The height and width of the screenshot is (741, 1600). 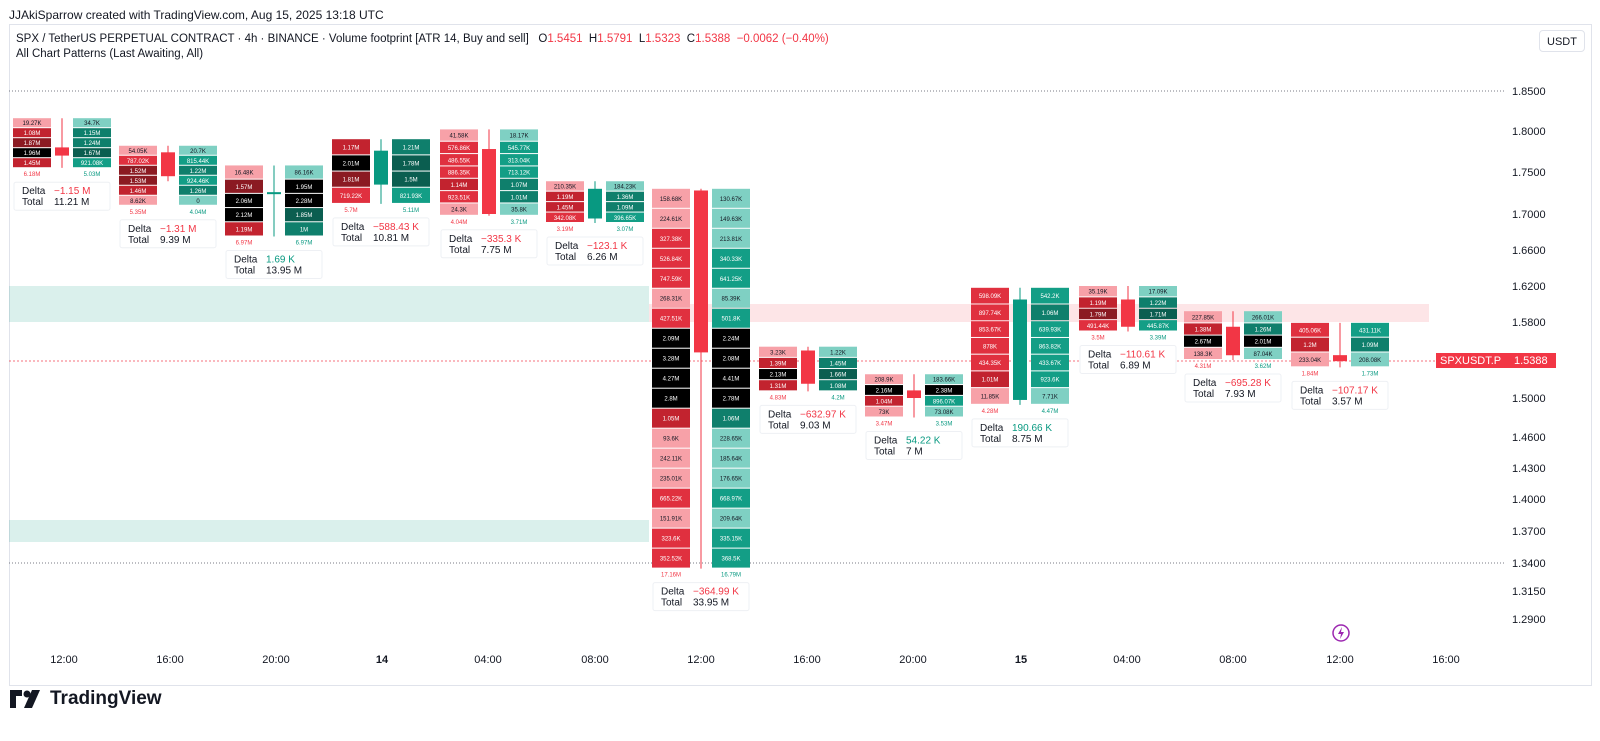 What do you see at coordinates (1529, 251) in the screenshot?
I see `y-tick-label: 1.6600` at bounding box center [1529, 251].